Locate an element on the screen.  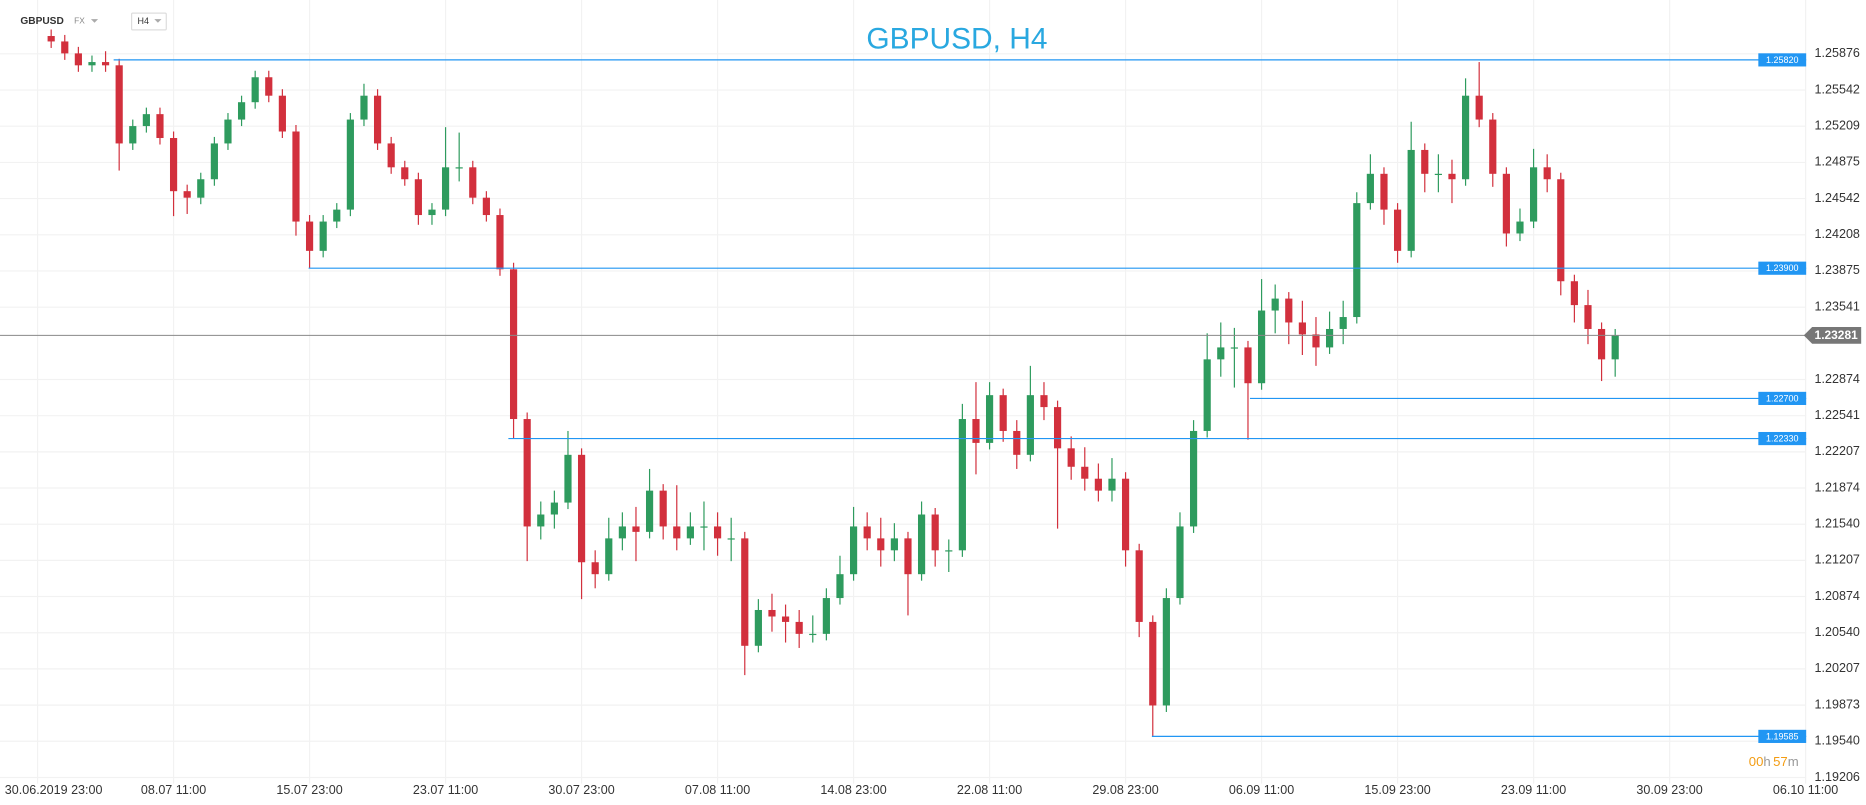
timer-minutes: 57 is located at coordinates (1780, 762).